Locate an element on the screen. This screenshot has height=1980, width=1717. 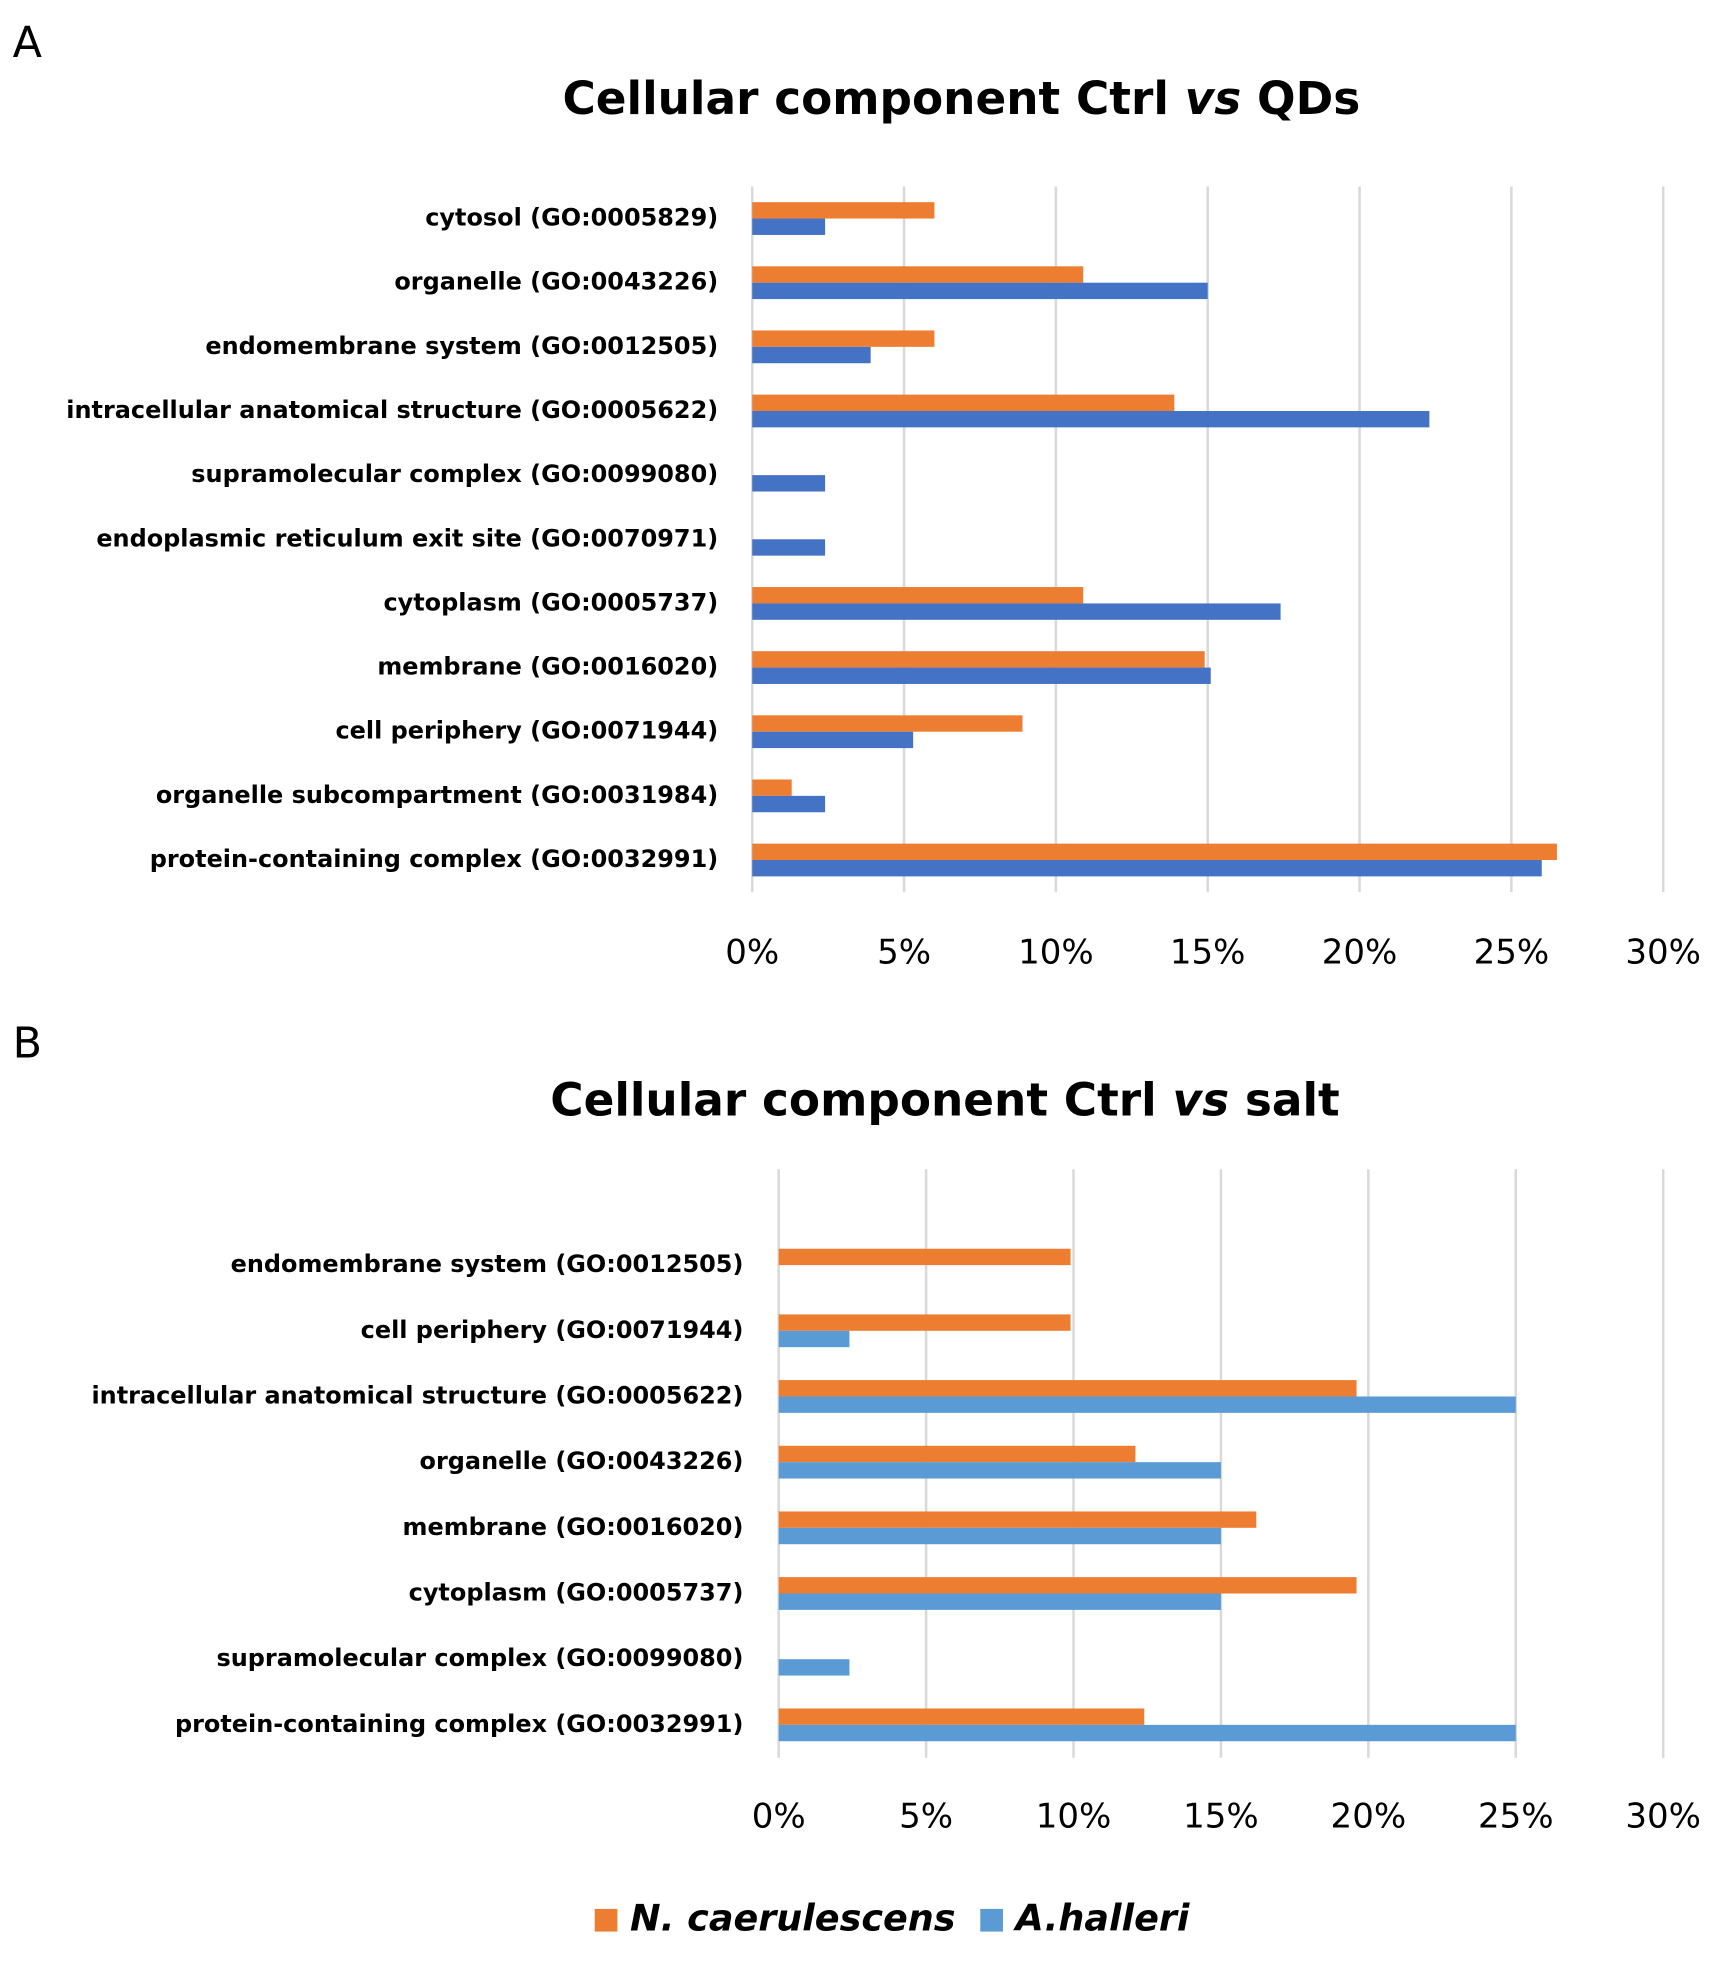
y-tick-label: cytosol (GO:0005829) is located at coordinates (571, 218).